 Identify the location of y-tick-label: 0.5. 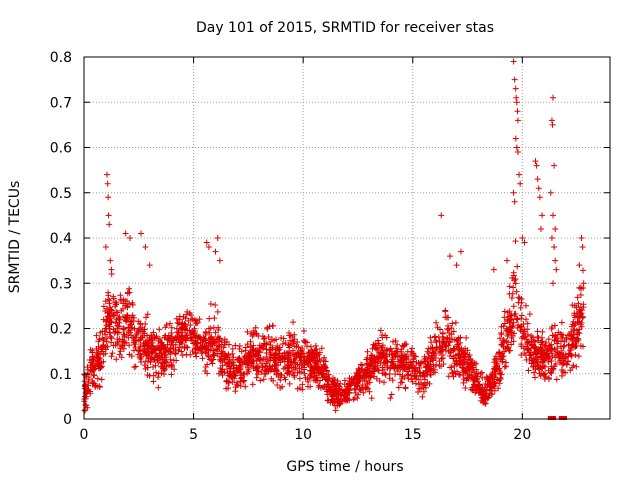
(61, 194).